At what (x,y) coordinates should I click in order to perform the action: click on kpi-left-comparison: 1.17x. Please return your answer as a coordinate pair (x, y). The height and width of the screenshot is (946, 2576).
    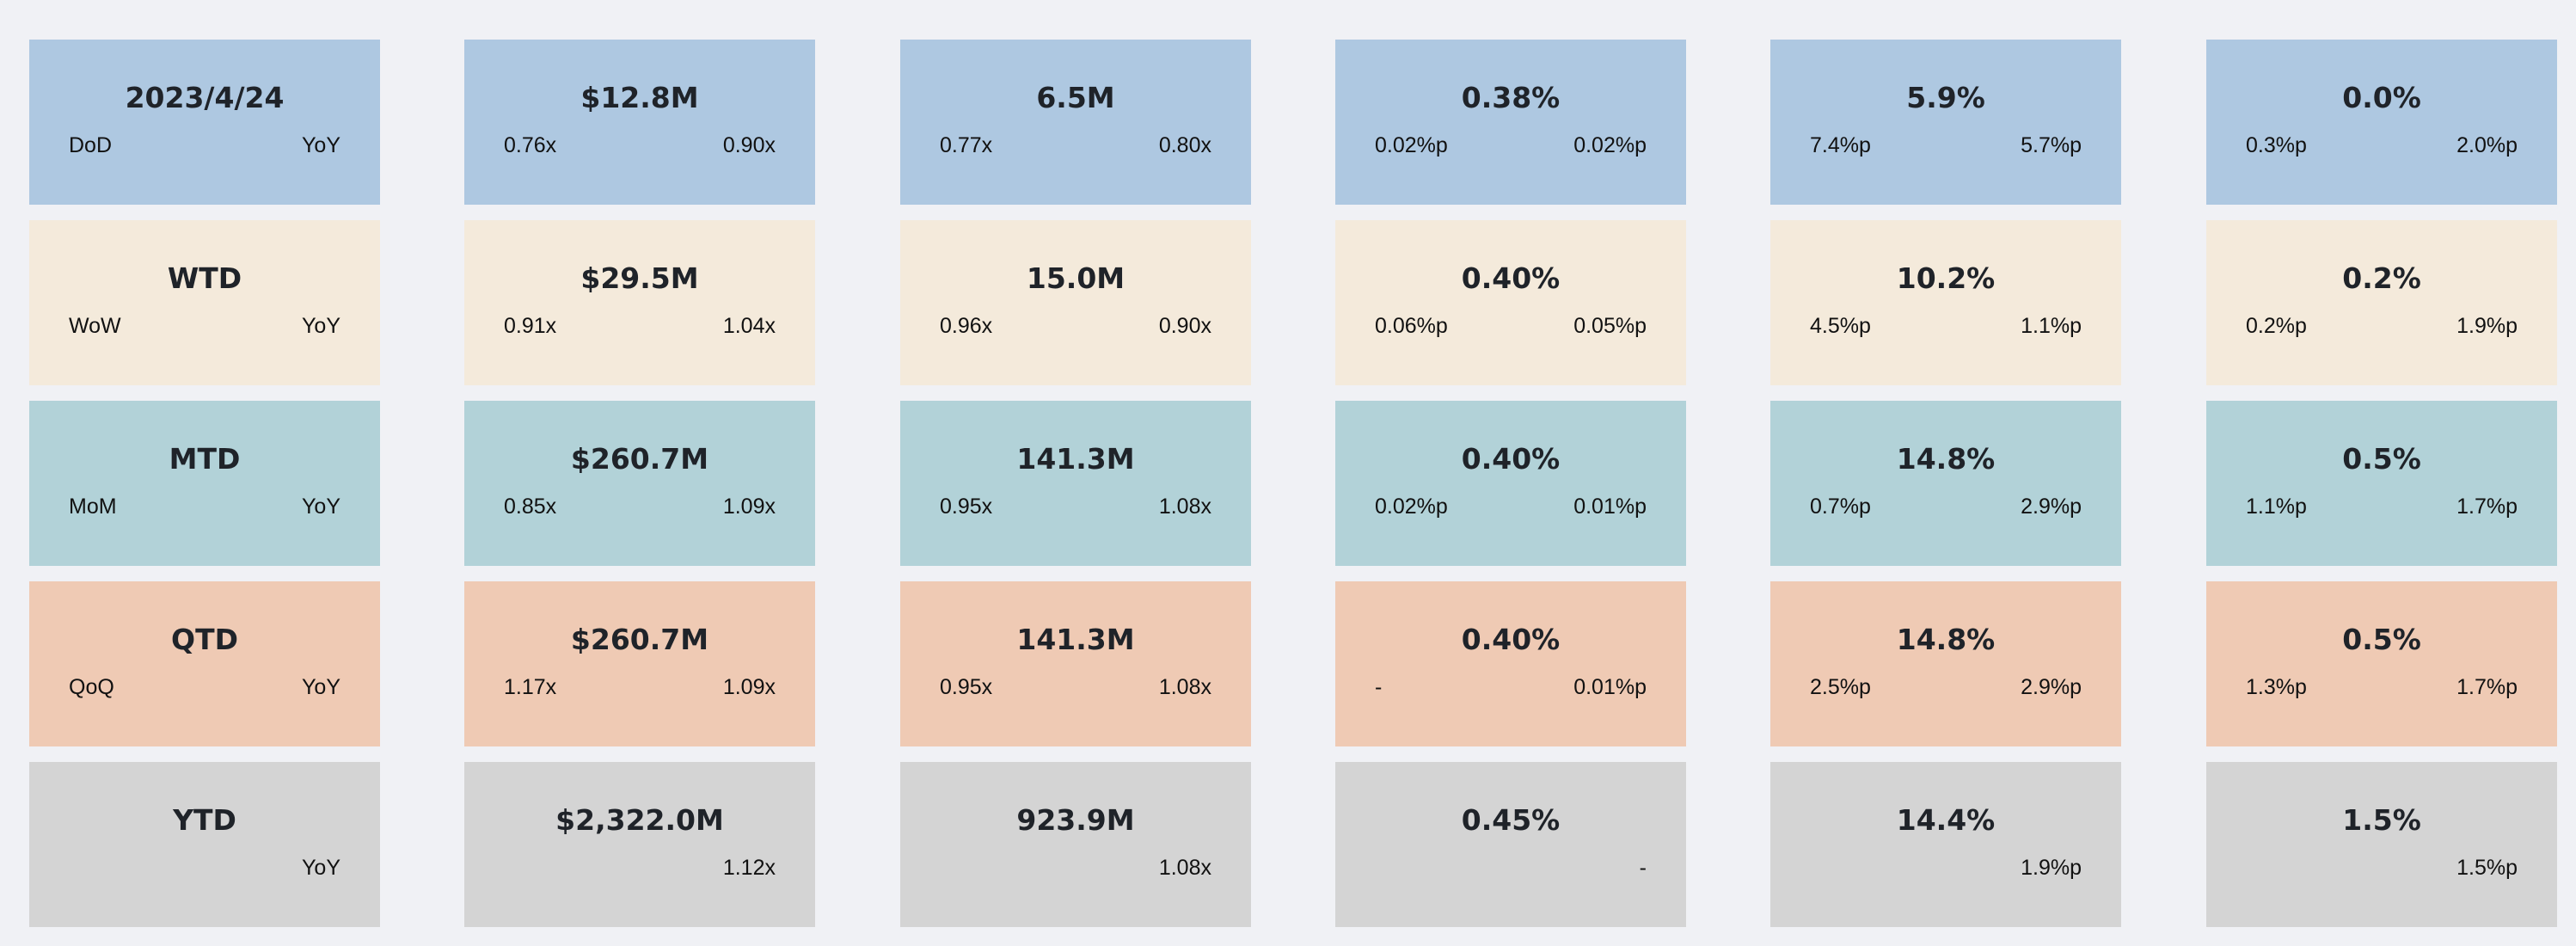
    Looking at the image, I should click on (530, 687).